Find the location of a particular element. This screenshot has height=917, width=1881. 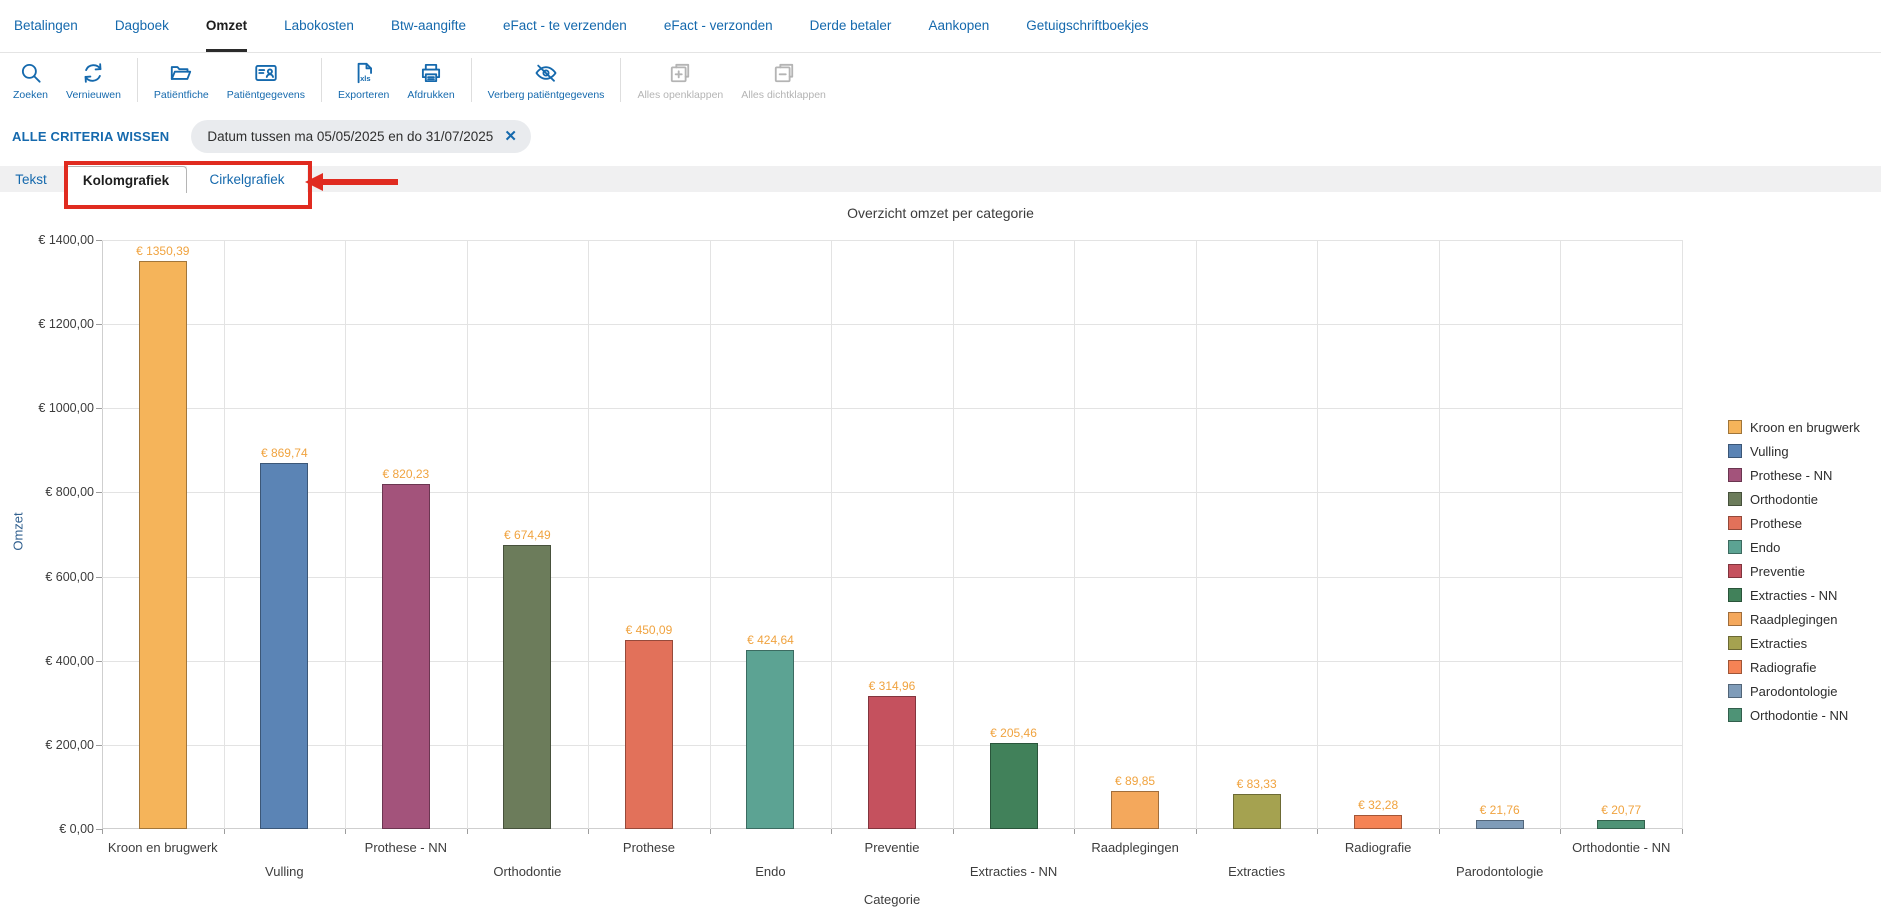

printer-icon is located at coordinates (431, 73).